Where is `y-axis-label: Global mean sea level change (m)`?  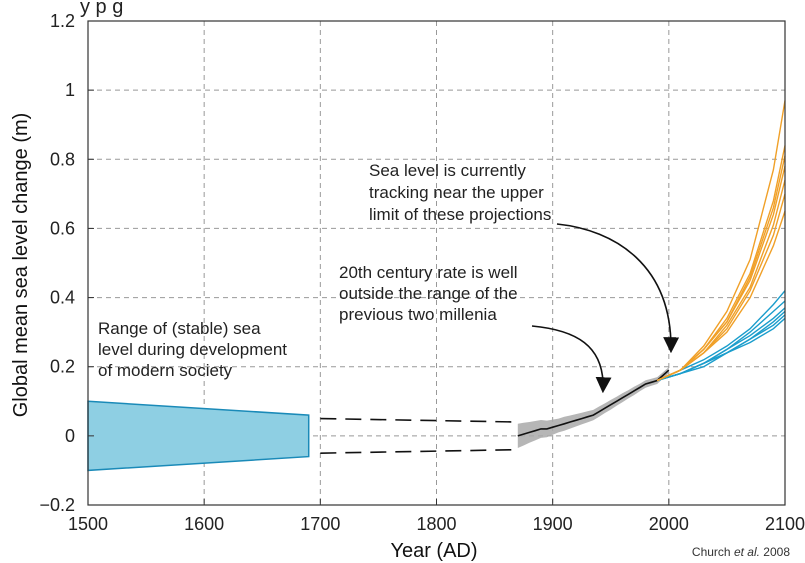
y-axis-label: Global mean sea level change (m) is located at coordinates (21, 265).